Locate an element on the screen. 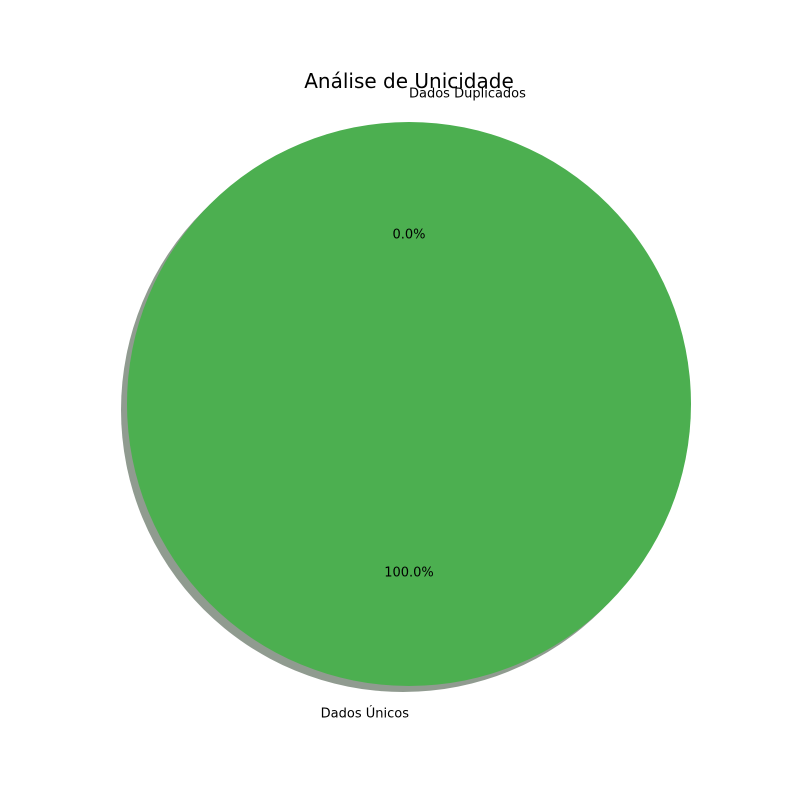  slice-percent-dados-duplicados: 0.0% is located at coordinates (408, 234).